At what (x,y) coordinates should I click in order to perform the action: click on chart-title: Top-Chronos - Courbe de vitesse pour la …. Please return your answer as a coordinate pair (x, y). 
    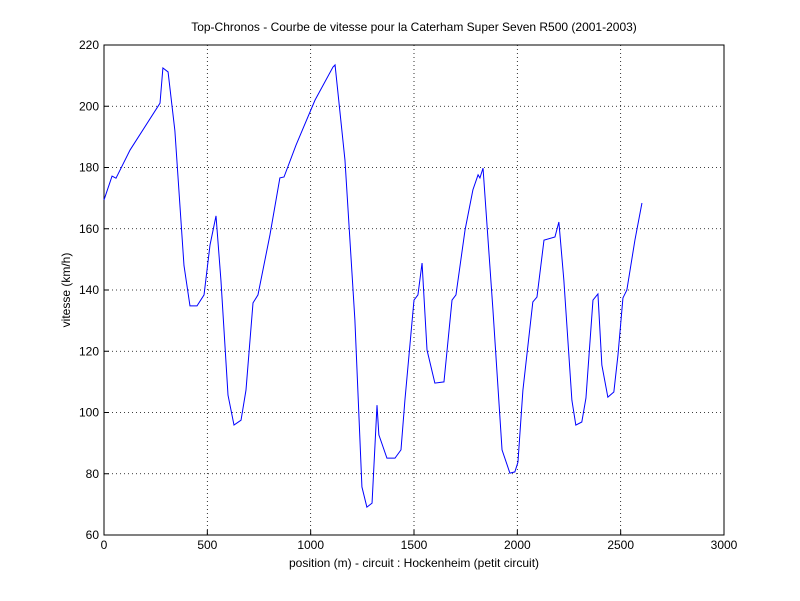
    Looking at the image, I should click on (414, 27).